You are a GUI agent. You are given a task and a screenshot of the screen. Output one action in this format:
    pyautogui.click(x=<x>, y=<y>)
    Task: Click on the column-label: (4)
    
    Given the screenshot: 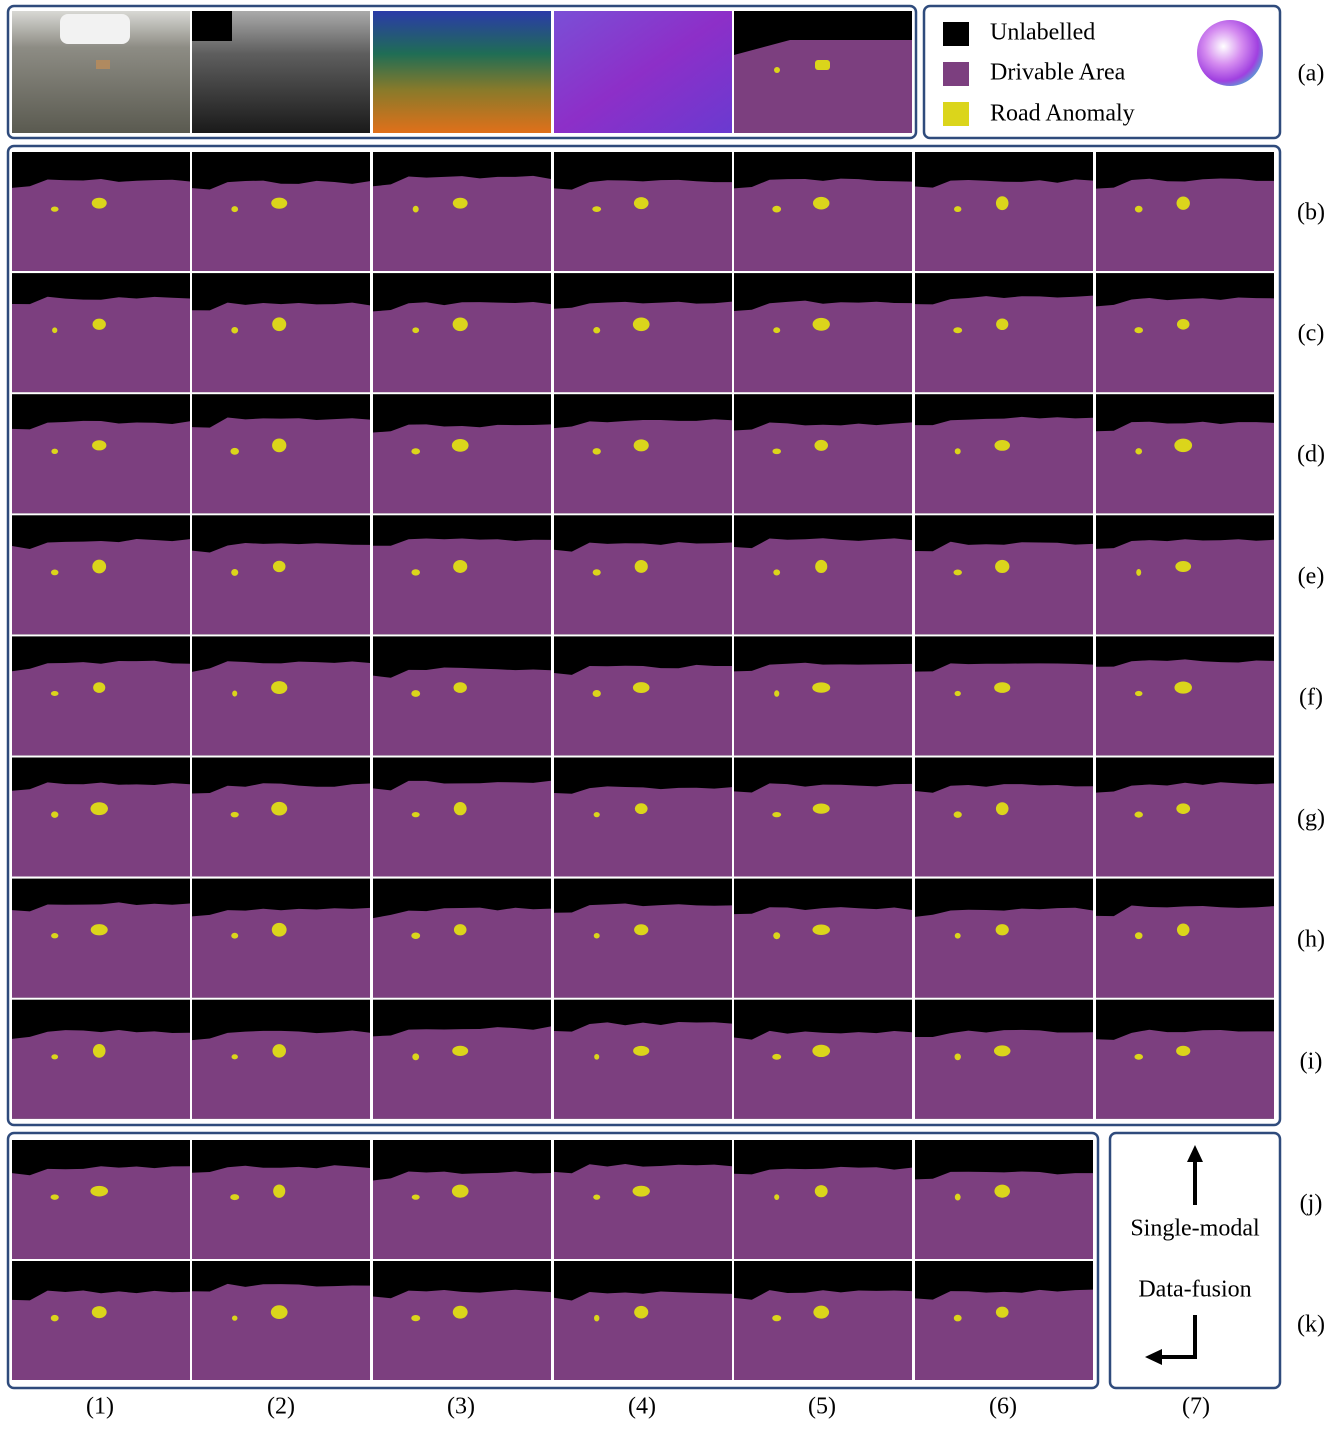 What is the action you would take?
    pyautogui.click(x=642, y=1407)
    